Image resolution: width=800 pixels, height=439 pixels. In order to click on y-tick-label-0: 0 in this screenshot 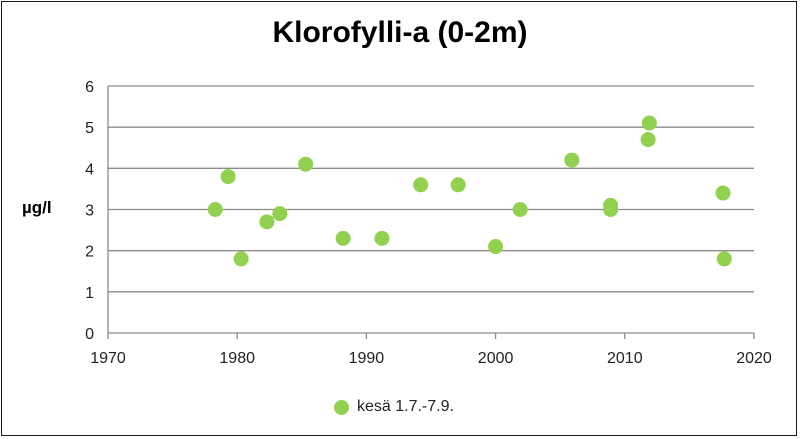, I will do `click(89, 334)`.